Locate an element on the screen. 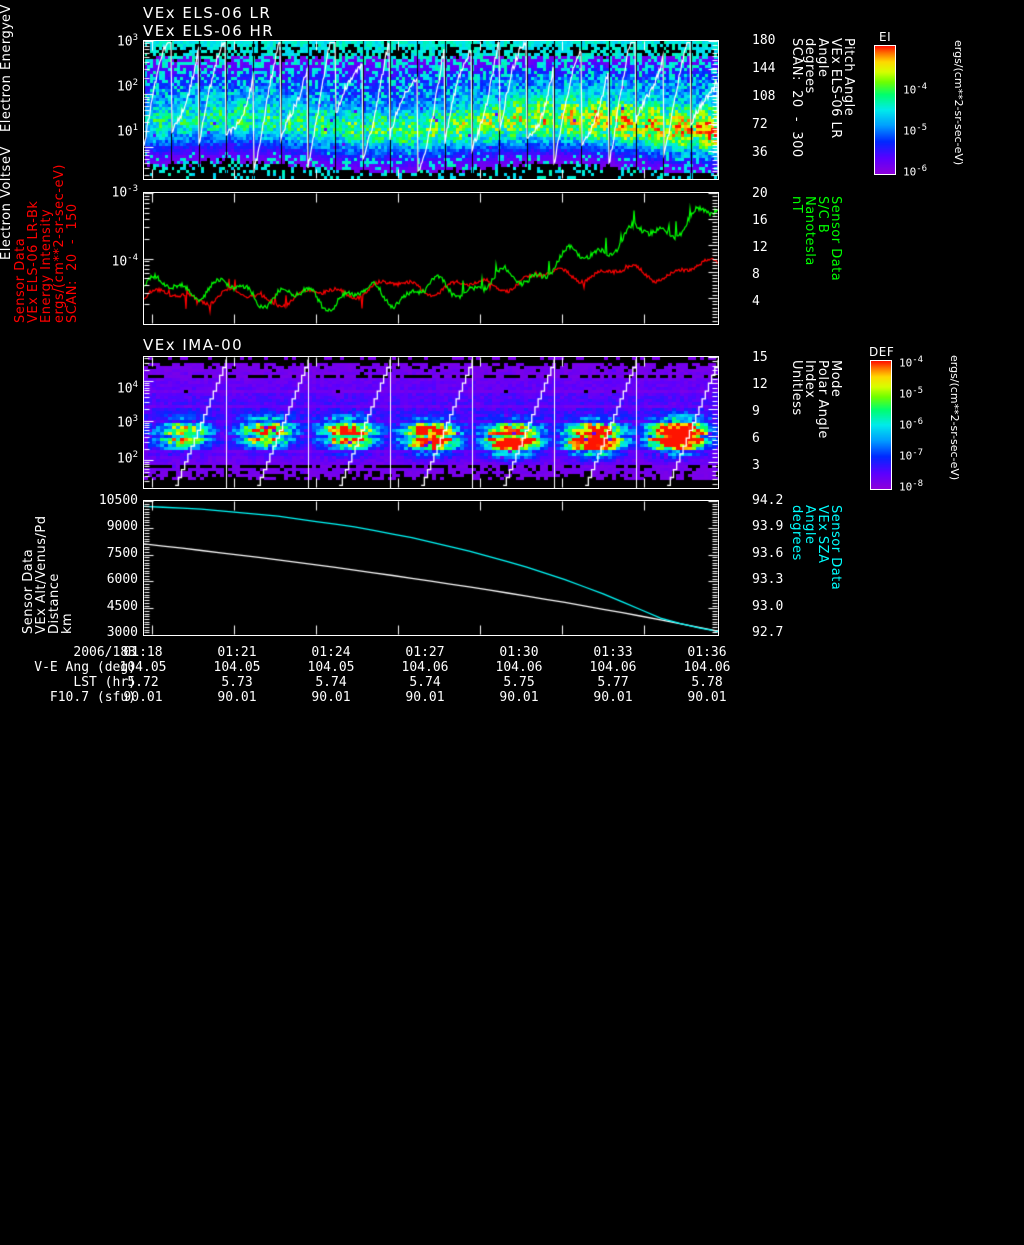  bottom-cell-f107-0: 90.01 is located at coordinates (143, 697).